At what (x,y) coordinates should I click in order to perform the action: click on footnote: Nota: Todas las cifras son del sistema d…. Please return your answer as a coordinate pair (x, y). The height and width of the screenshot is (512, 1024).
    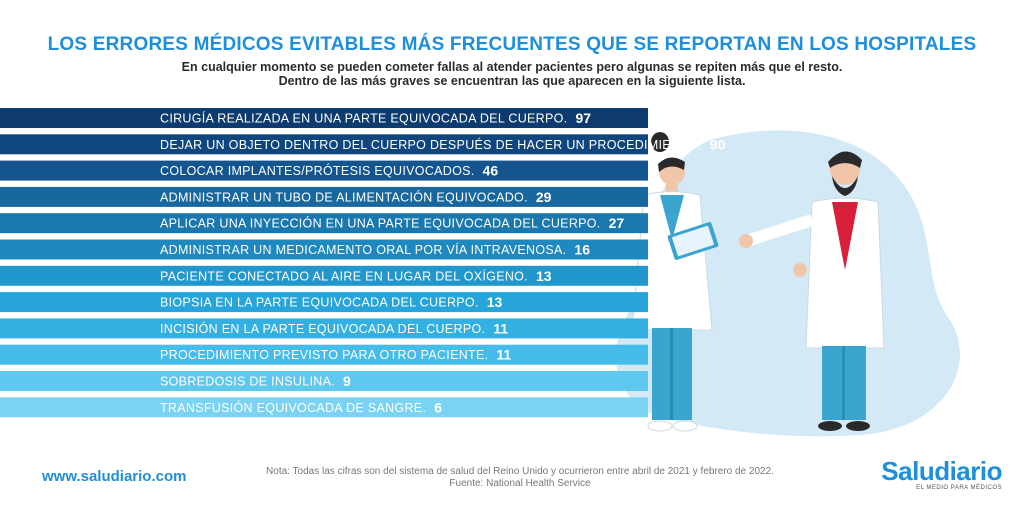
    Looking at the image, I should click on (520, 478).